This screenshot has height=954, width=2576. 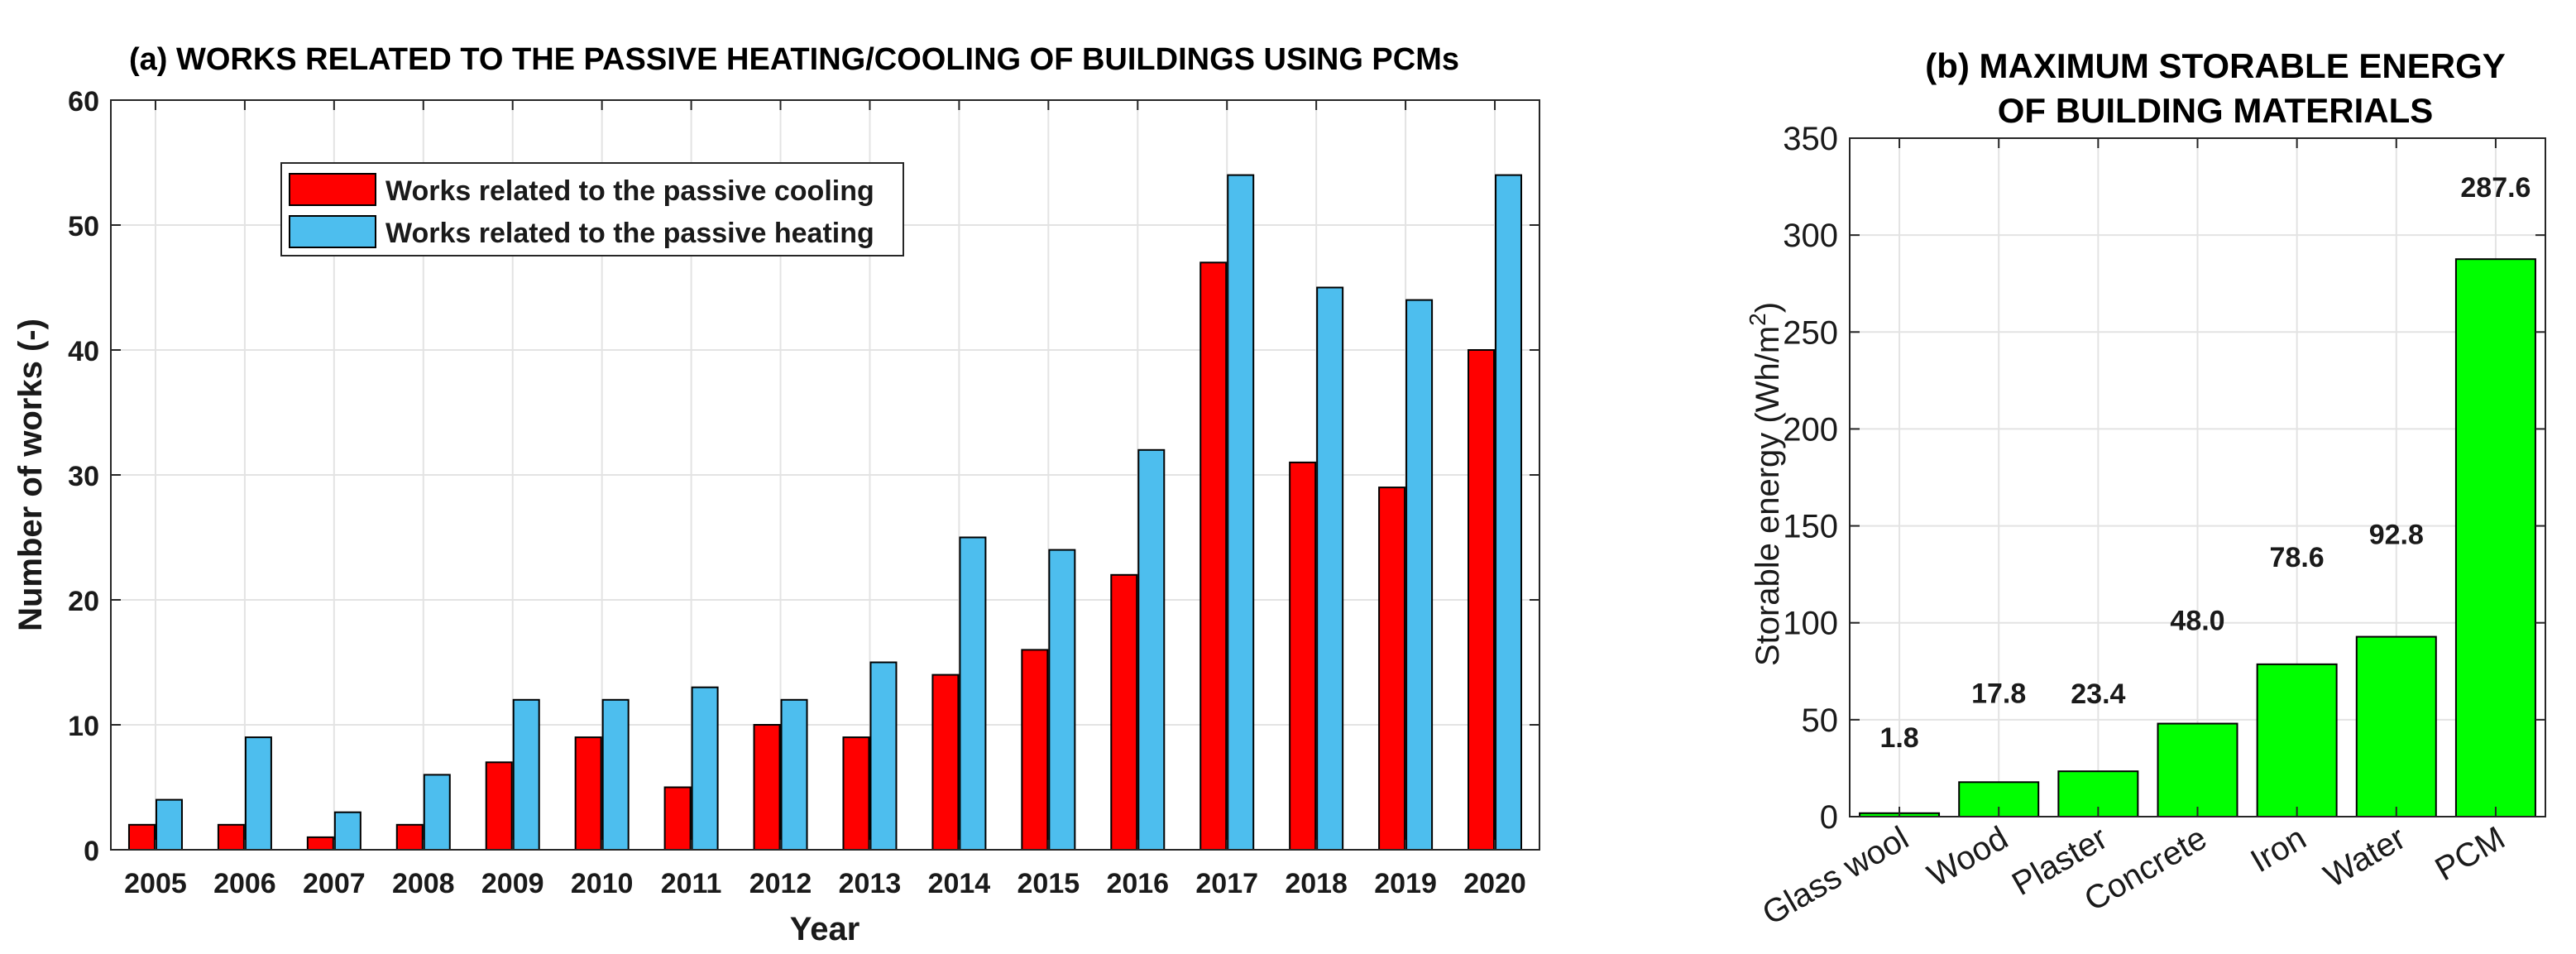 I want to click on x-tick-label: 2016, so click(x=1138, y=883).